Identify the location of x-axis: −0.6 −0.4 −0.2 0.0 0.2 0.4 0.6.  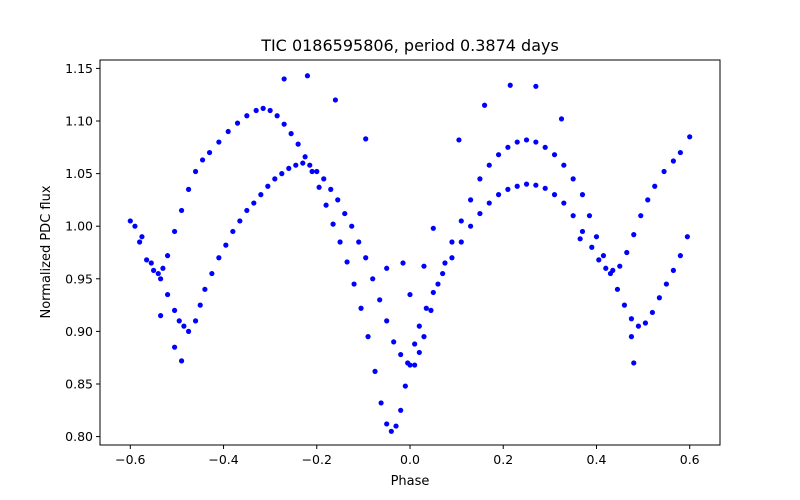
(407, 456).